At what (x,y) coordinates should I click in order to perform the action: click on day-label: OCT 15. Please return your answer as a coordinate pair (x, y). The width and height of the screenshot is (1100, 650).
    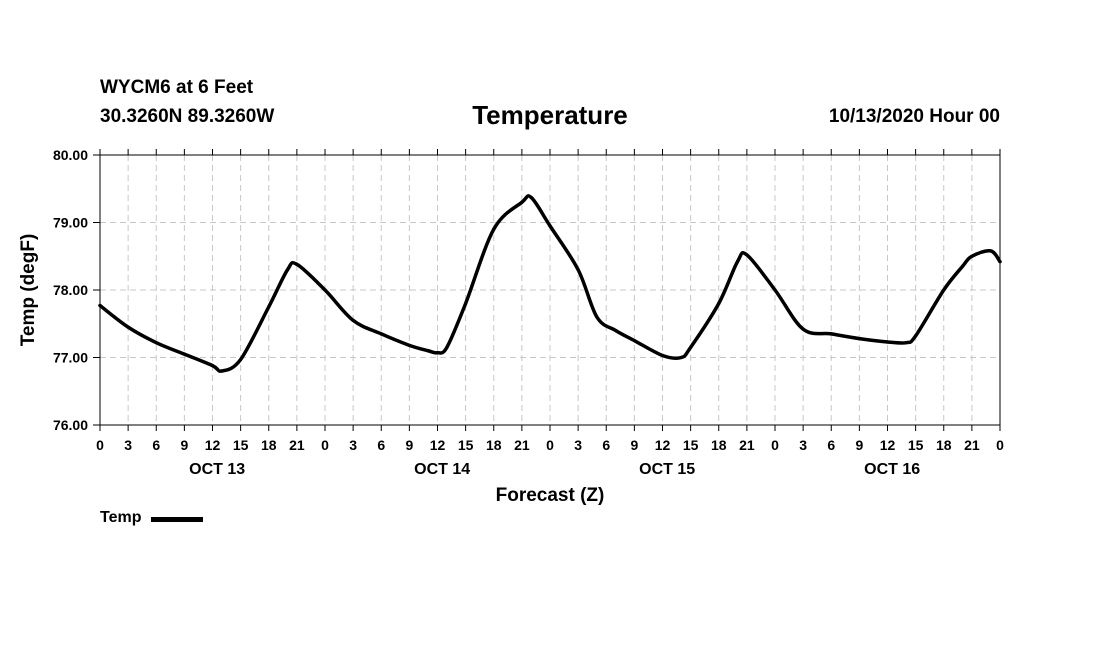
    Looking at the image, I should click on (667, 469).